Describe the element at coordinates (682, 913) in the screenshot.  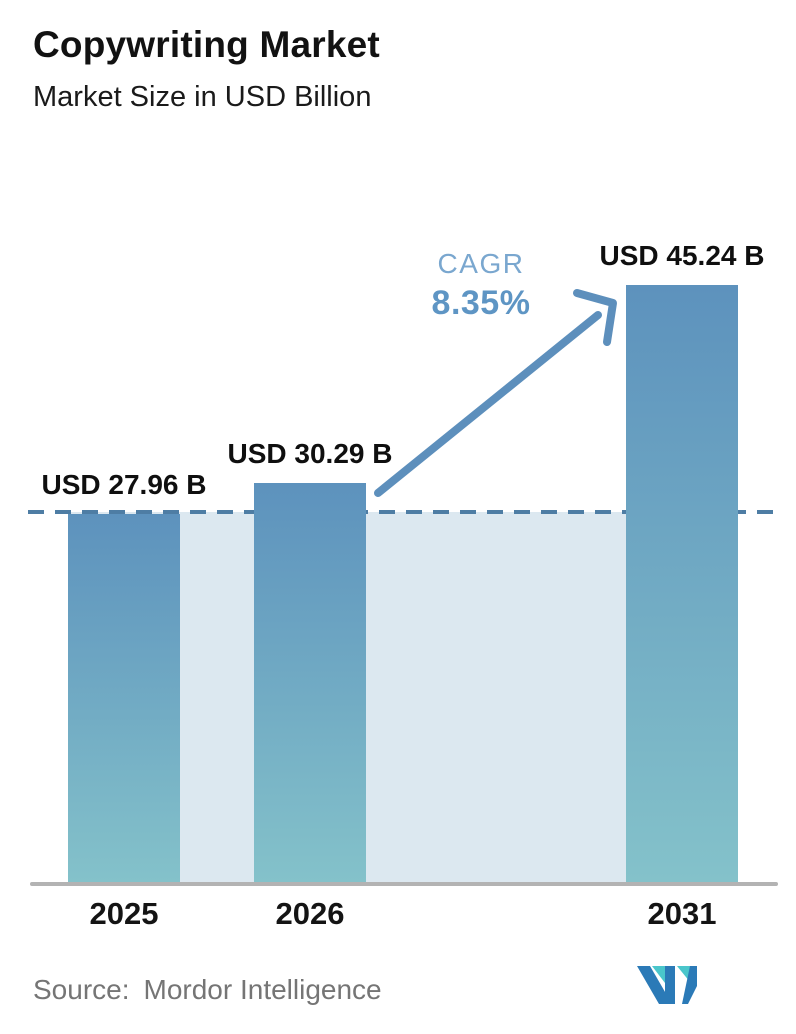
I see `x-tick-label-2031: 2031` at that location.